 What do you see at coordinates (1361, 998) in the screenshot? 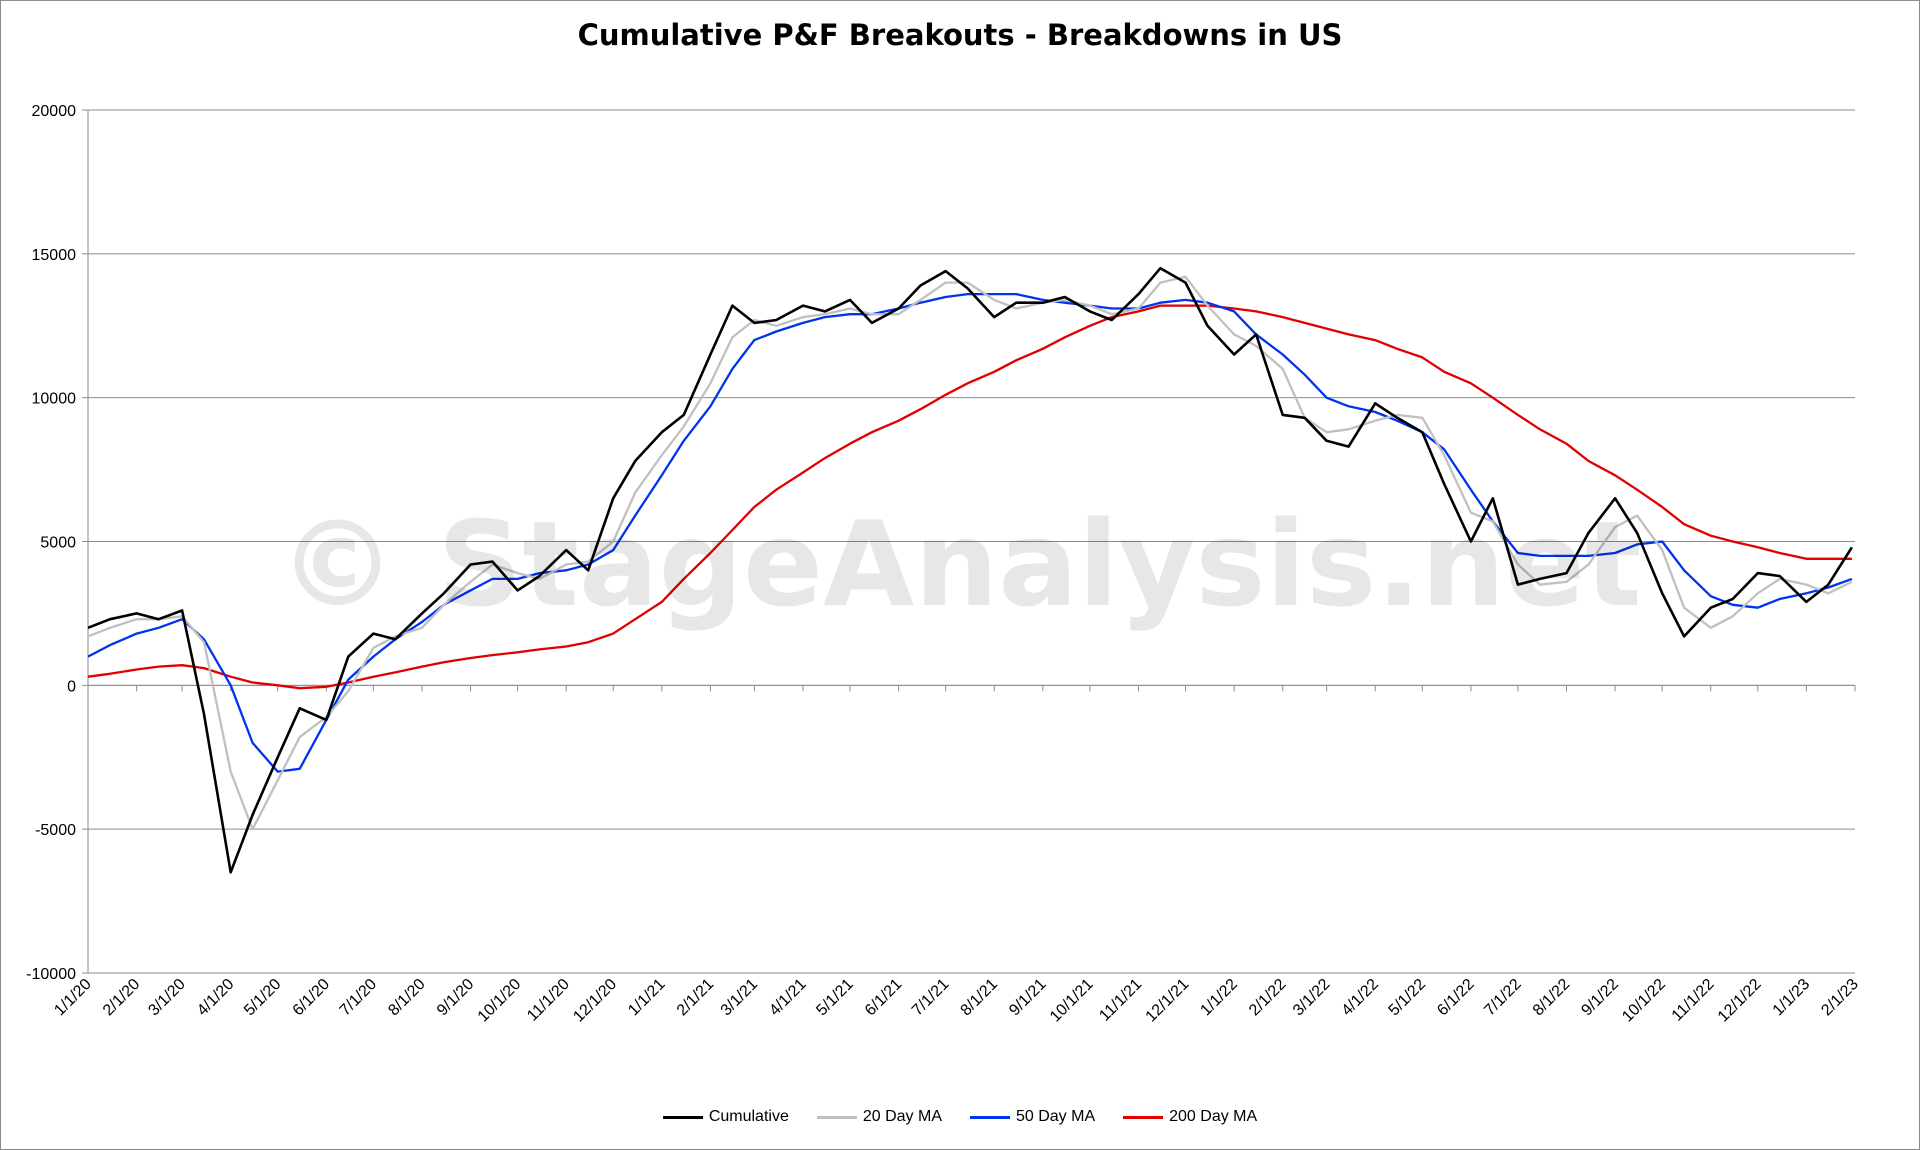
I see `x-tick-label: 4/1/22` at bounding box center [1361, 998].